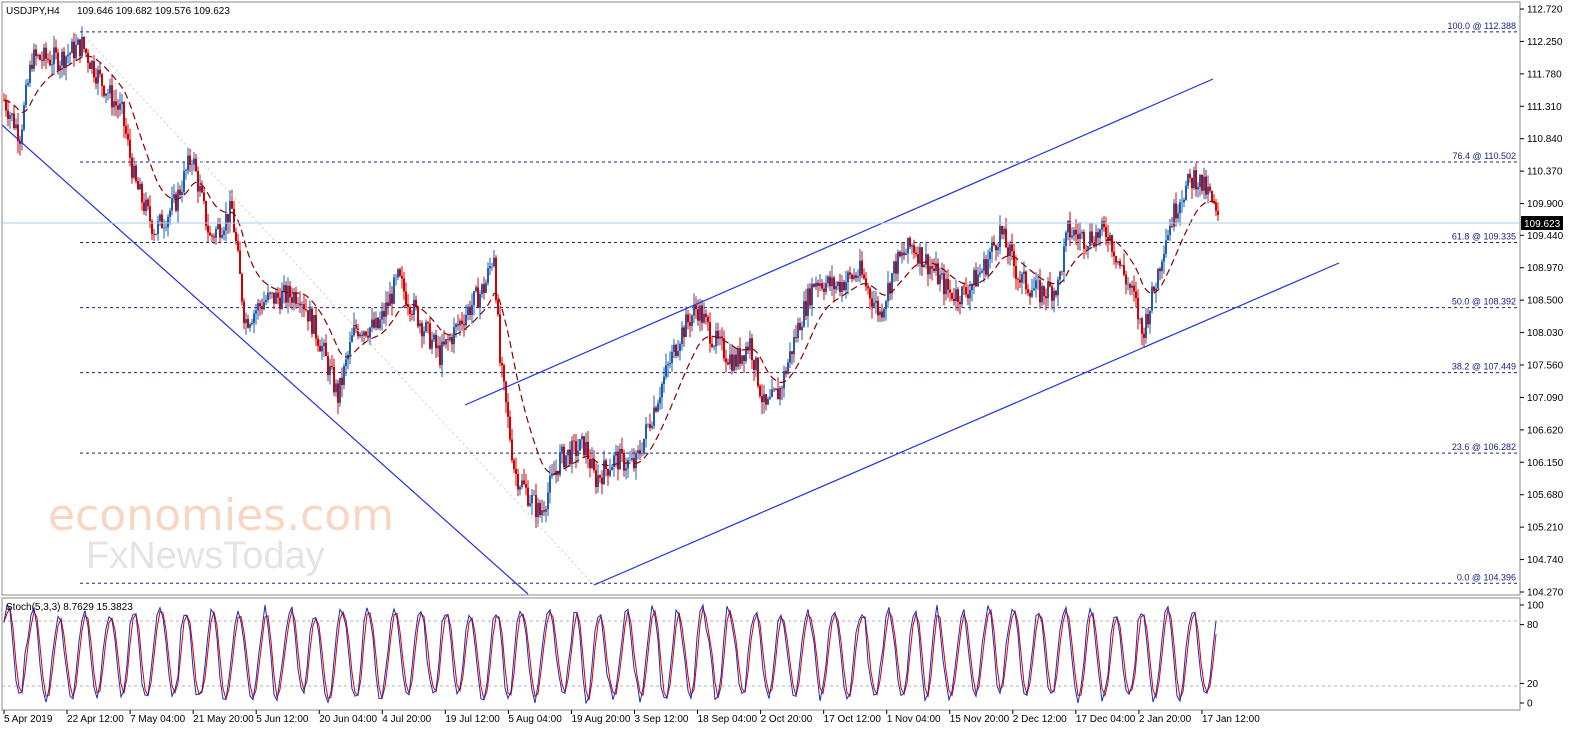 This screenshot has width=1596, height=748. What do you see at coordinates (1545, 495) in the screenshot?
I see `price-tick-label: 105.680` at bounding box center [1545, 495].